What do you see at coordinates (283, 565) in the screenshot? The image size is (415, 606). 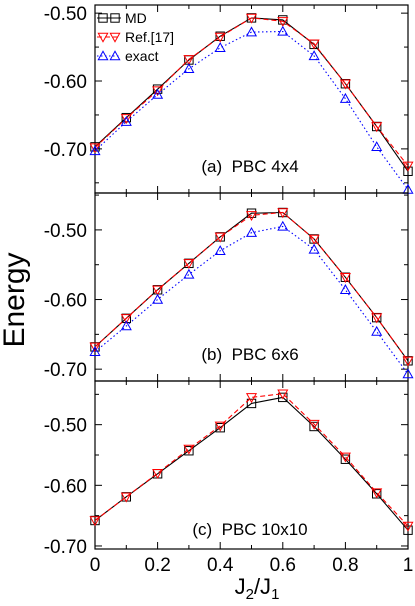 I see `x-tick-label: 0.6` at bounding box center [283, 565].